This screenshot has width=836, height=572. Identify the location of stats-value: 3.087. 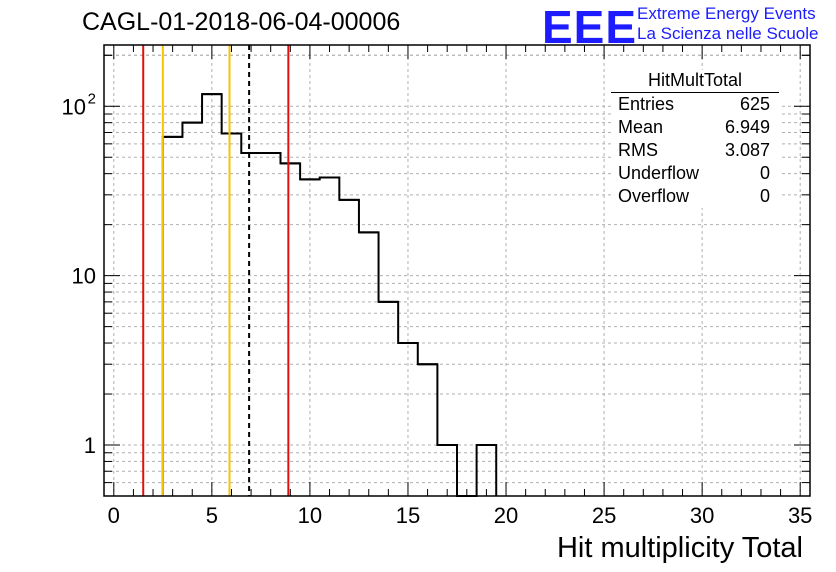
(747, 150).